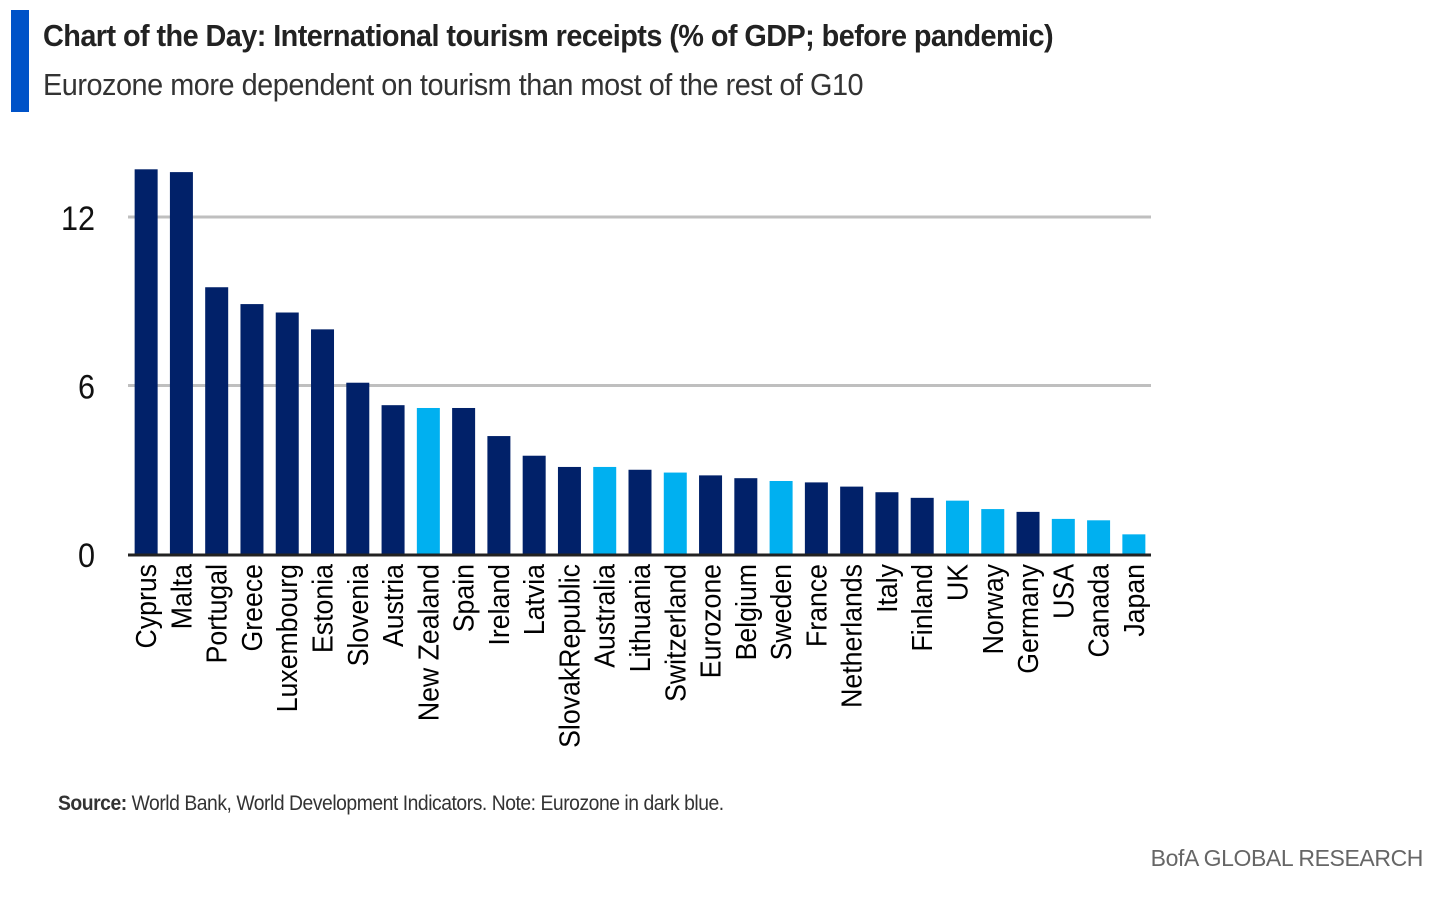  I want to click on x-tick-label: Finland, so click(922, 607).